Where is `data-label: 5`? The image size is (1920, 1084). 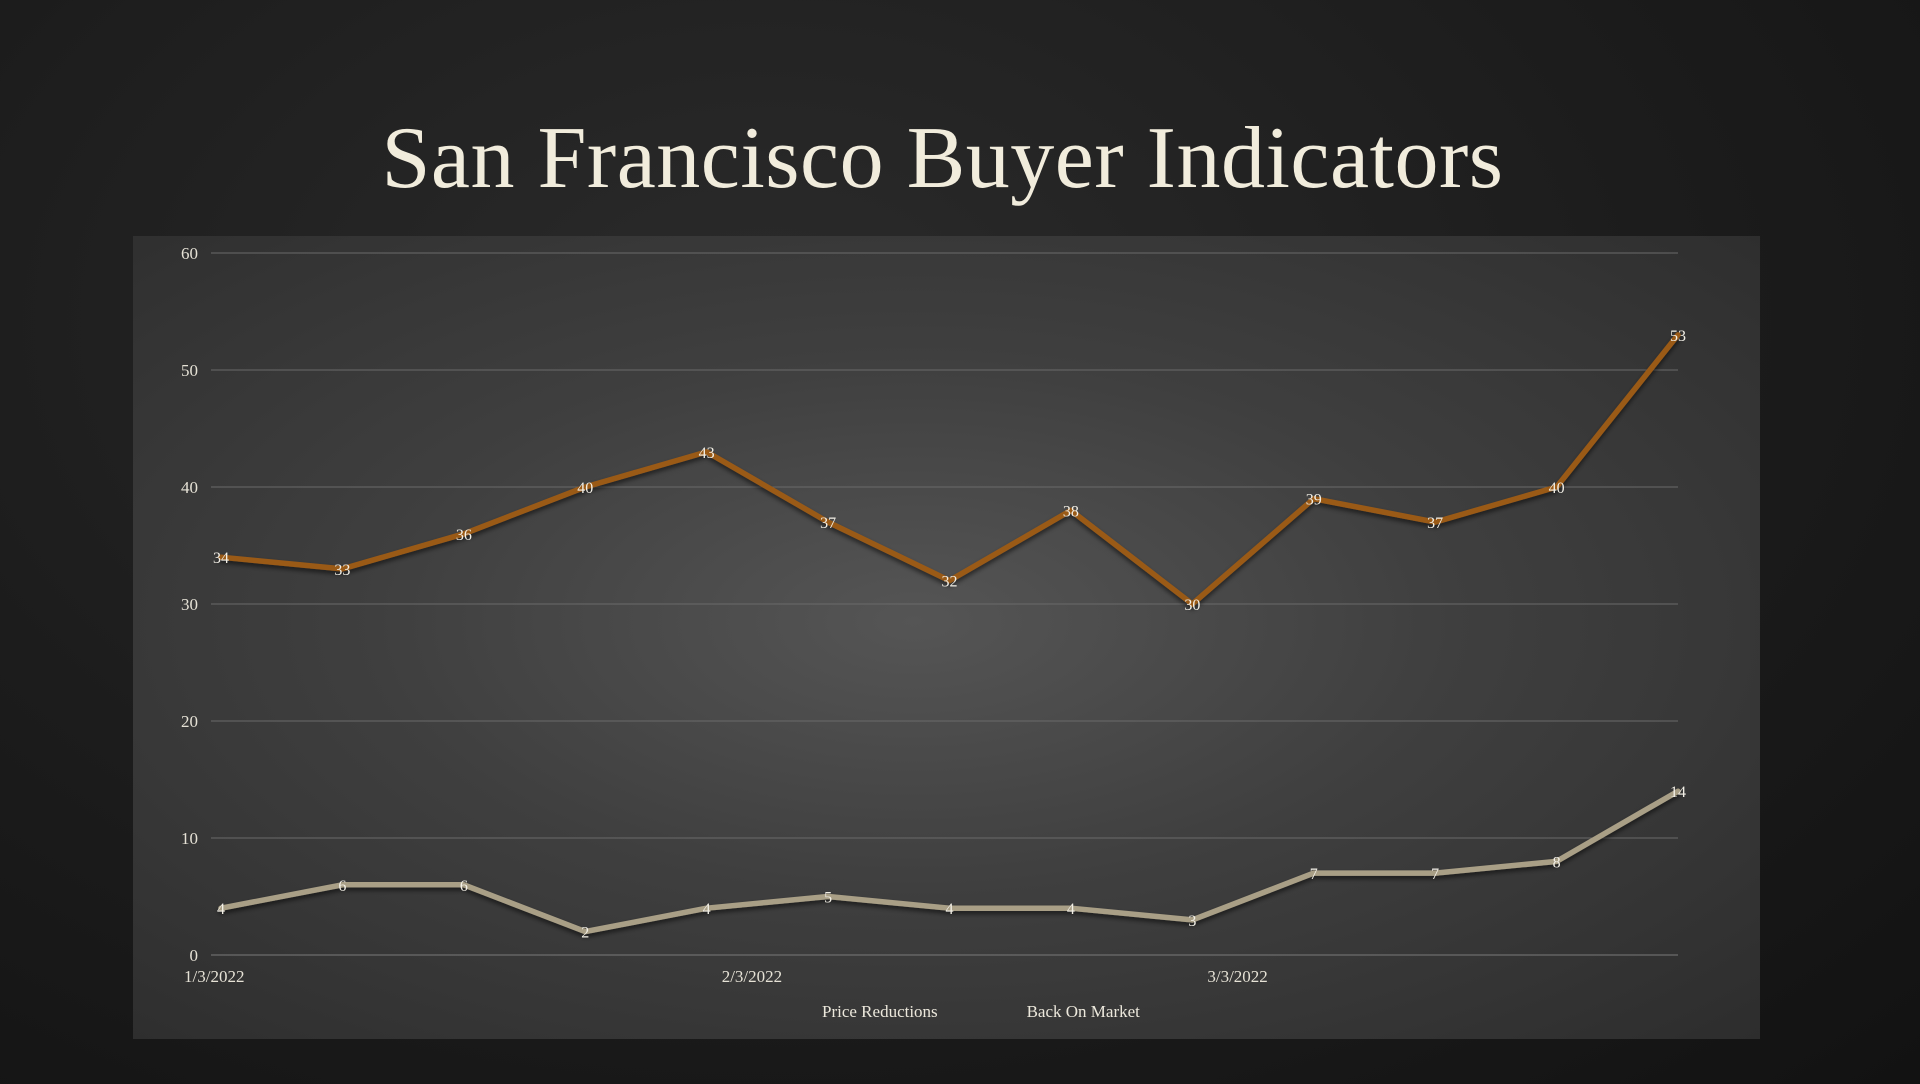
data-label: 5 is located at coordinates (828, 898).